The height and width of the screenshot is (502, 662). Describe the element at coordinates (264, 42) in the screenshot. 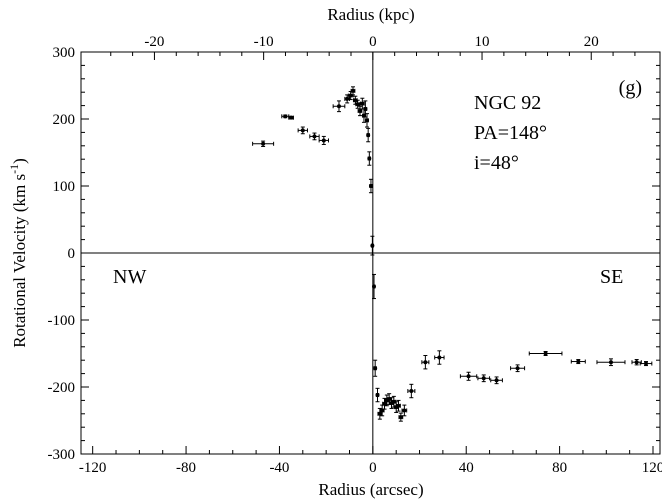

I see `x2-tick-label: -10` at that location.